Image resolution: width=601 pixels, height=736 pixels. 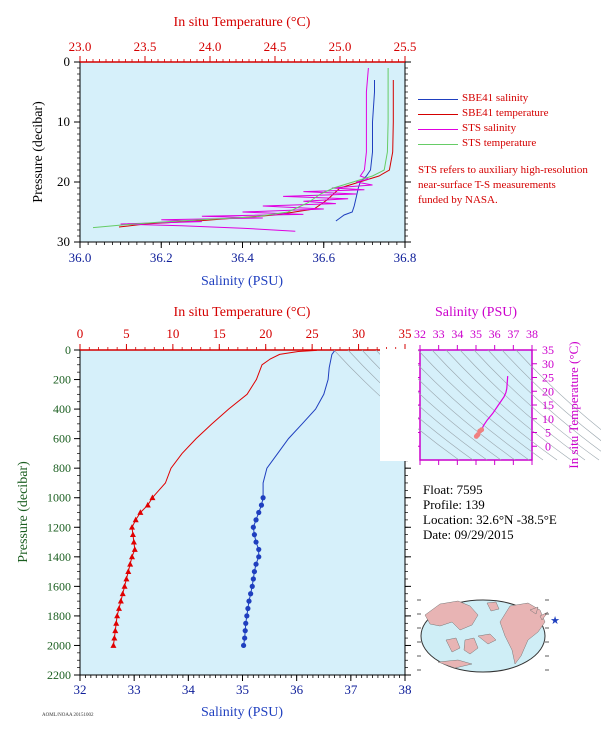 What do you see at coordinates (476, 436) in the screenshot?
I see `ts-point` at bounding box center [476, 436].